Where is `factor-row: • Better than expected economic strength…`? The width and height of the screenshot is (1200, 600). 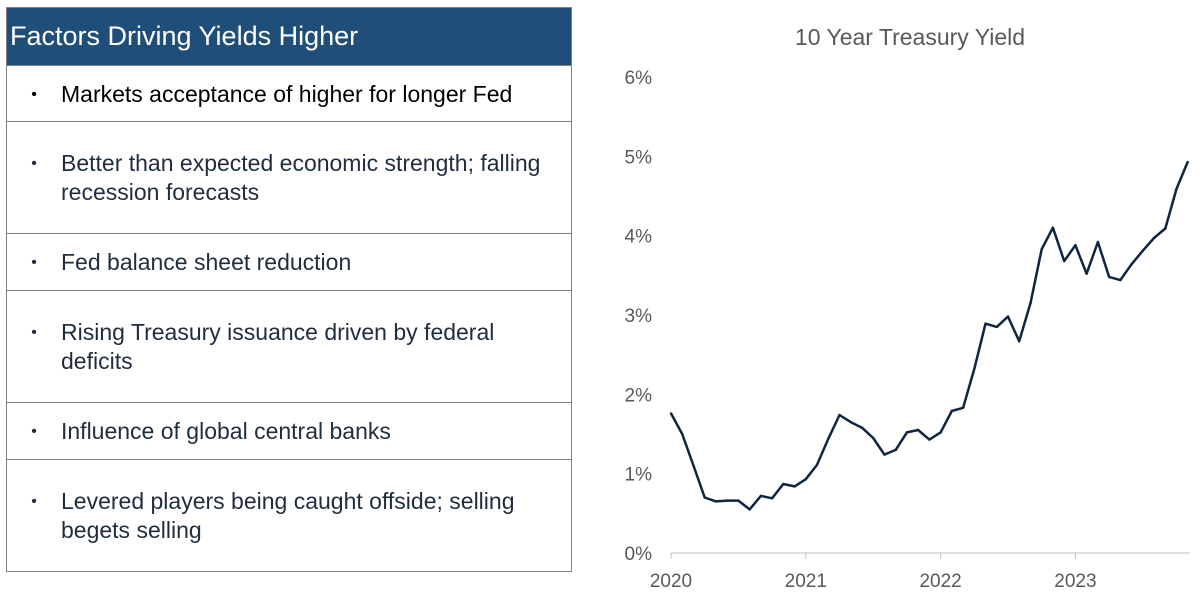
factor-row: • Better than expected economic strength… is located at coordinates (289, 177).